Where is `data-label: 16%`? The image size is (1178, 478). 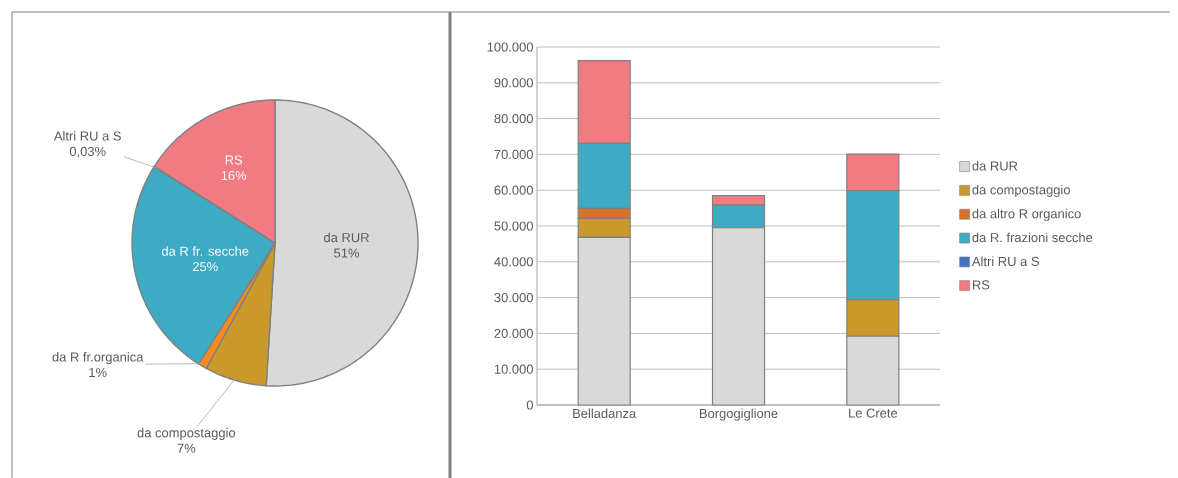 data-label: 16% is located at coordinates (234, 175).